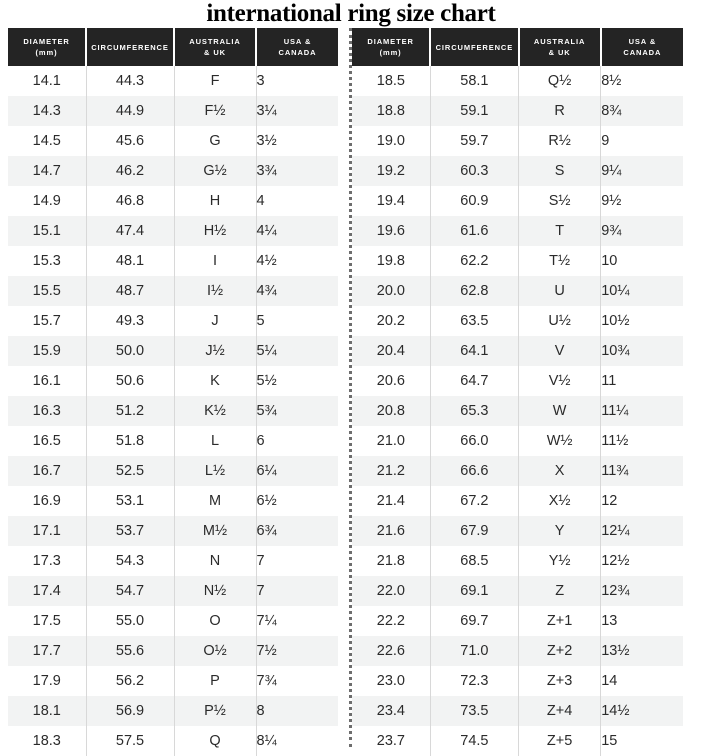 This screenshot has width=702, height=756. I want to click on cell-diameter: 16.9, so click(47, 501).